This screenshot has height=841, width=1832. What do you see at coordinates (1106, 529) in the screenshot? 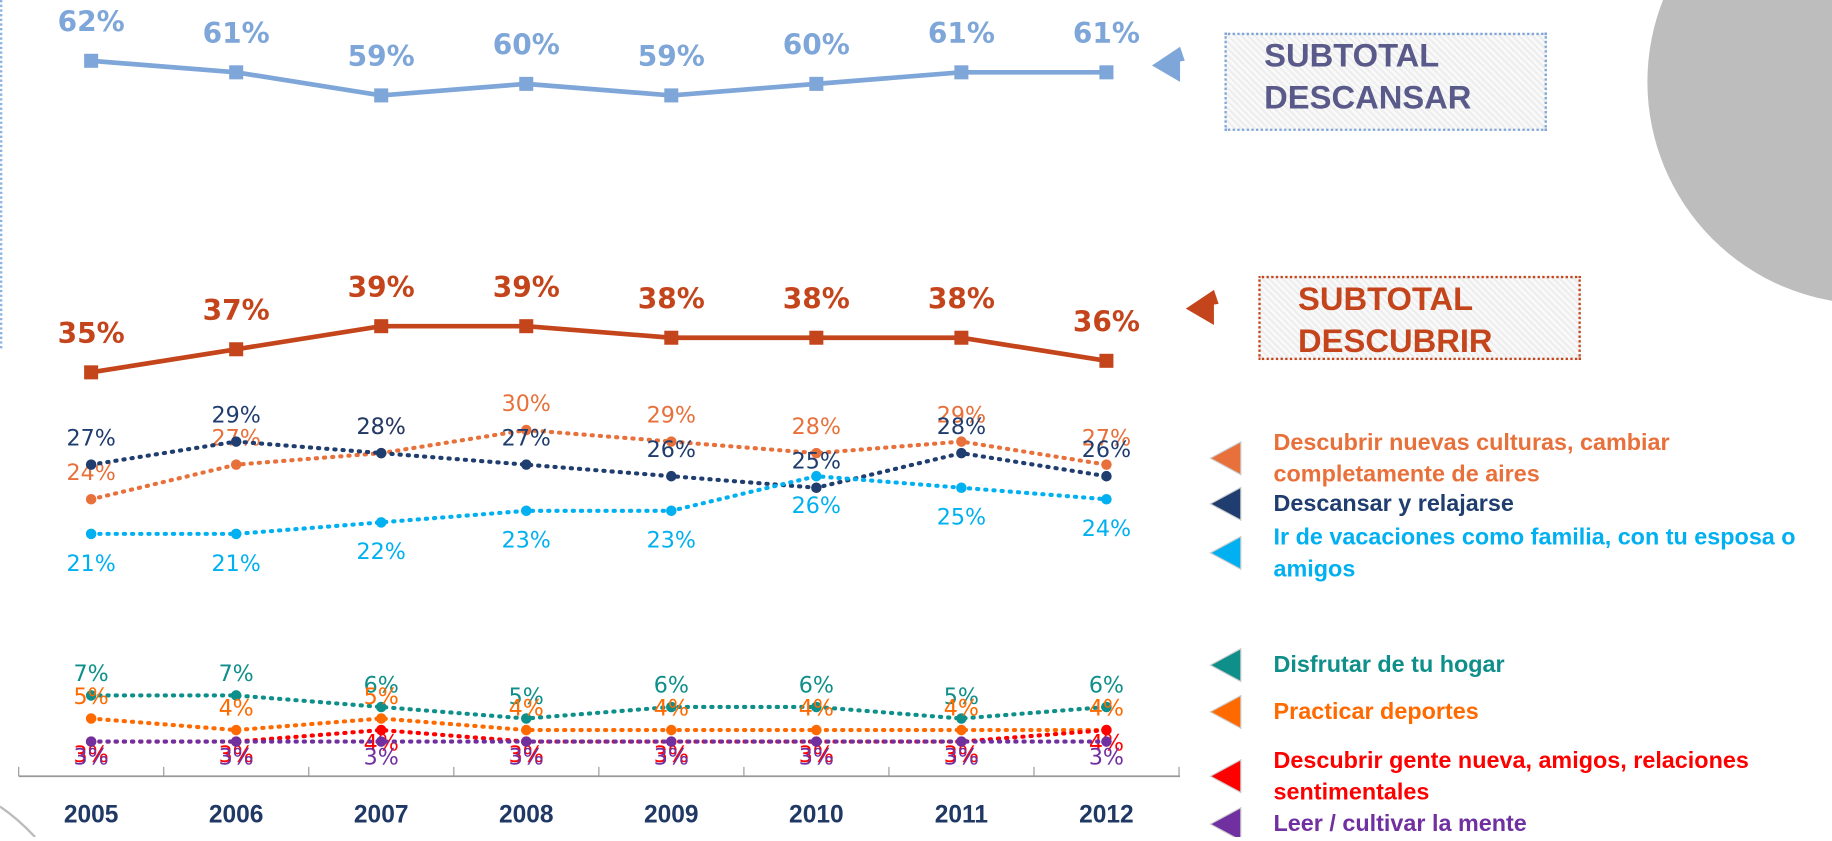
I see `data-label: 24%` at bounding box center [1106, 529].